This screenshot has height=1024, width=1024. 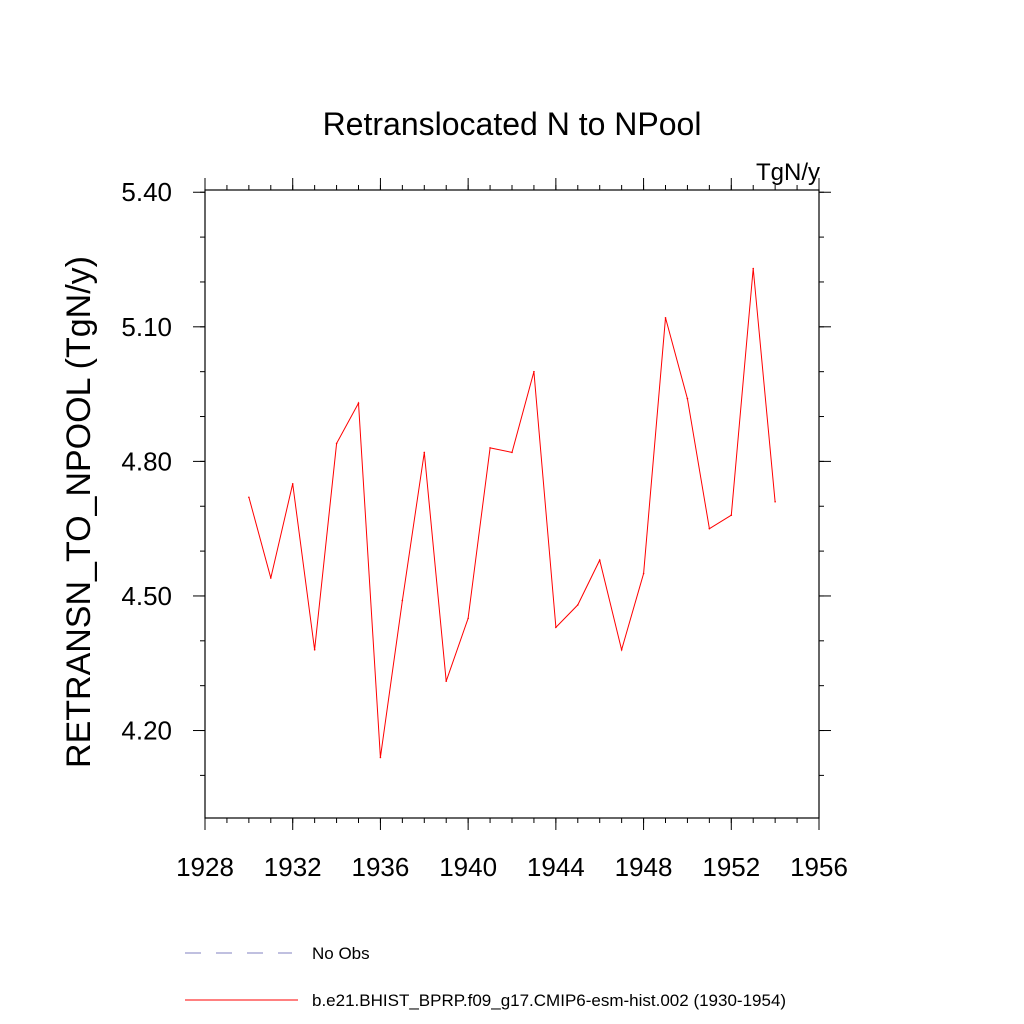 I want to click on units-label: TgN/y, so click(x=788, y=172).